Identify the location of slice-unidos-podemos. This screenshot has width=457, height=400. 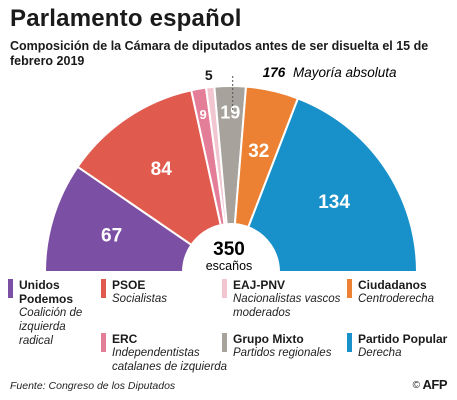
(118, 219).